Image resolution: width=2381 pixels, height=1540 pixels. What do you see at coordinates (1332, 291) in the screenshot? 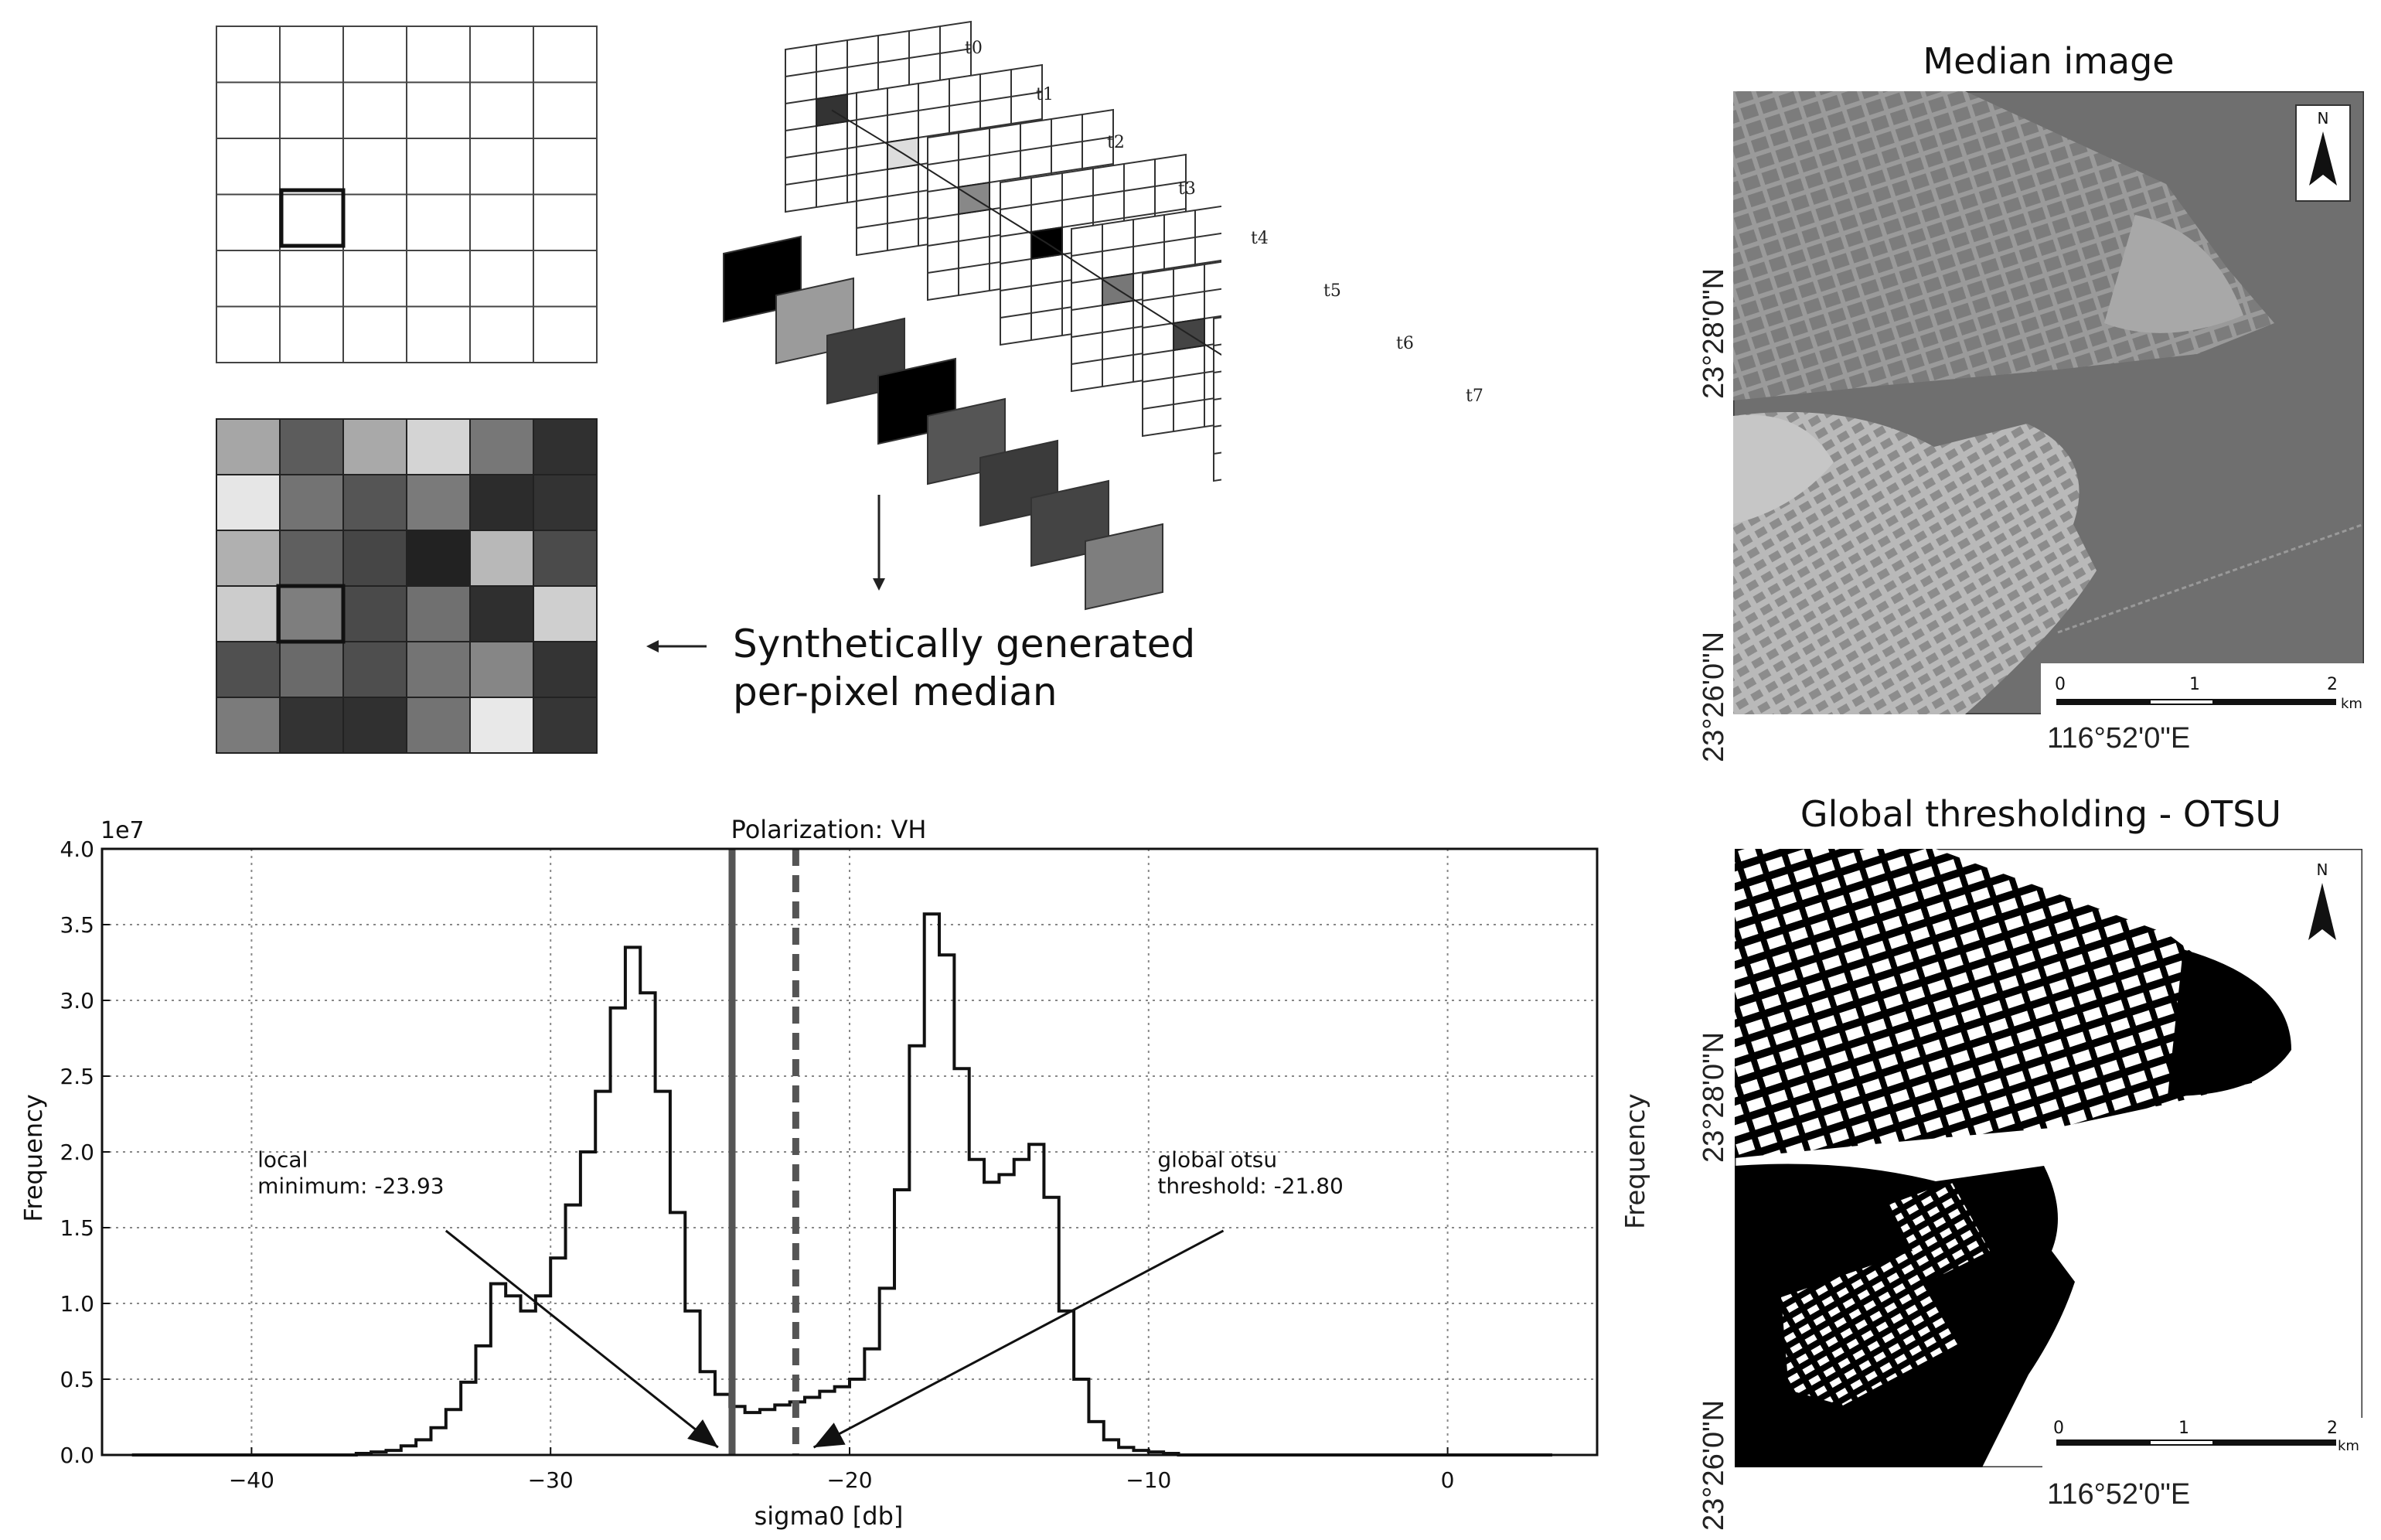
I see `time-step-label: t5` at bounding box center [1332, 291].